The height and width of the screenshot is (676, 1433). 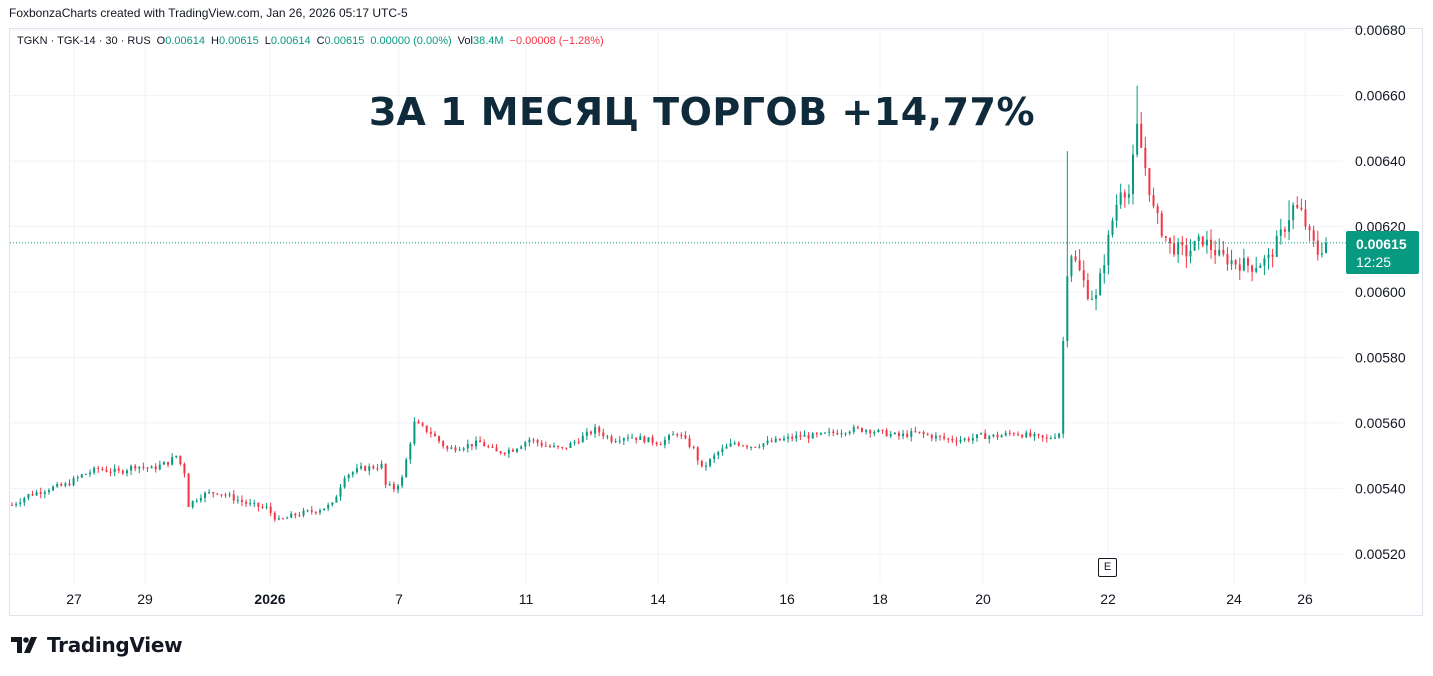 What do you see at coordinates (1380, 30) in the screenshot?
I see `y-tick-label: 0.00680` at bounding box center [1380, 30].